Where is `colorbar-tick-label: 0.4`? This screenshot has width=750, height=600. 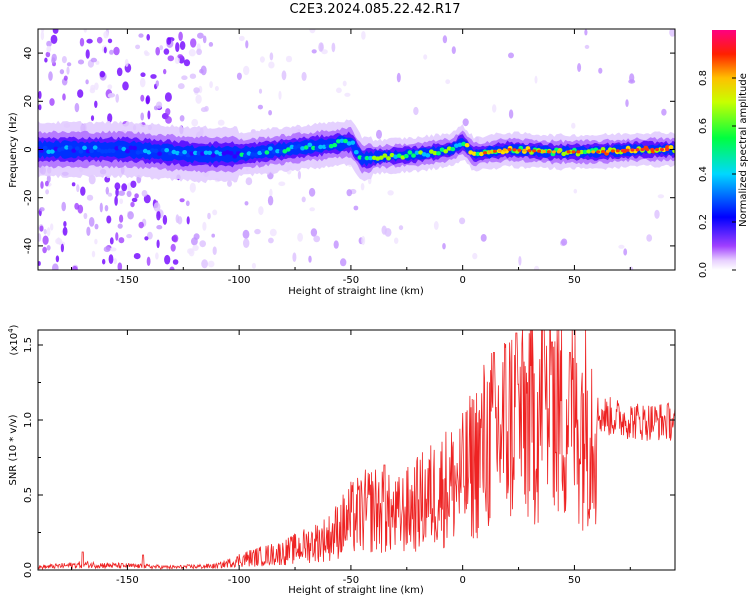
colorbar-tick-label: 0.4 is located at coordinates (703, 174).